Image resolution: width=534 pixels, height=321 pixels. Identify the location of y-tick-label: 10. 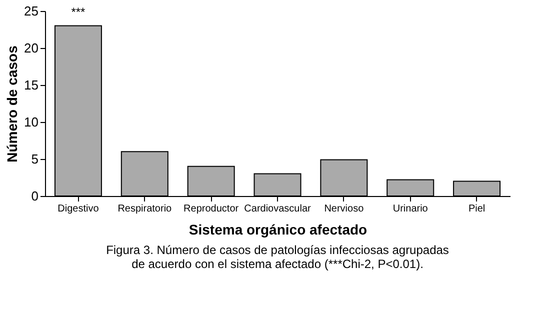
(31, 122).